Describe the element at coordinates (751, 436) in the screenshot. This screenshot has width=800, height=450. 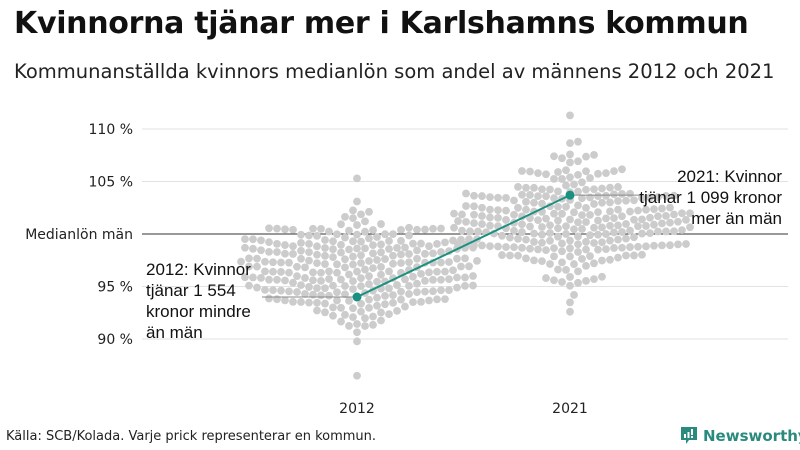
I see `brand-name: Newsworthy` at that location.